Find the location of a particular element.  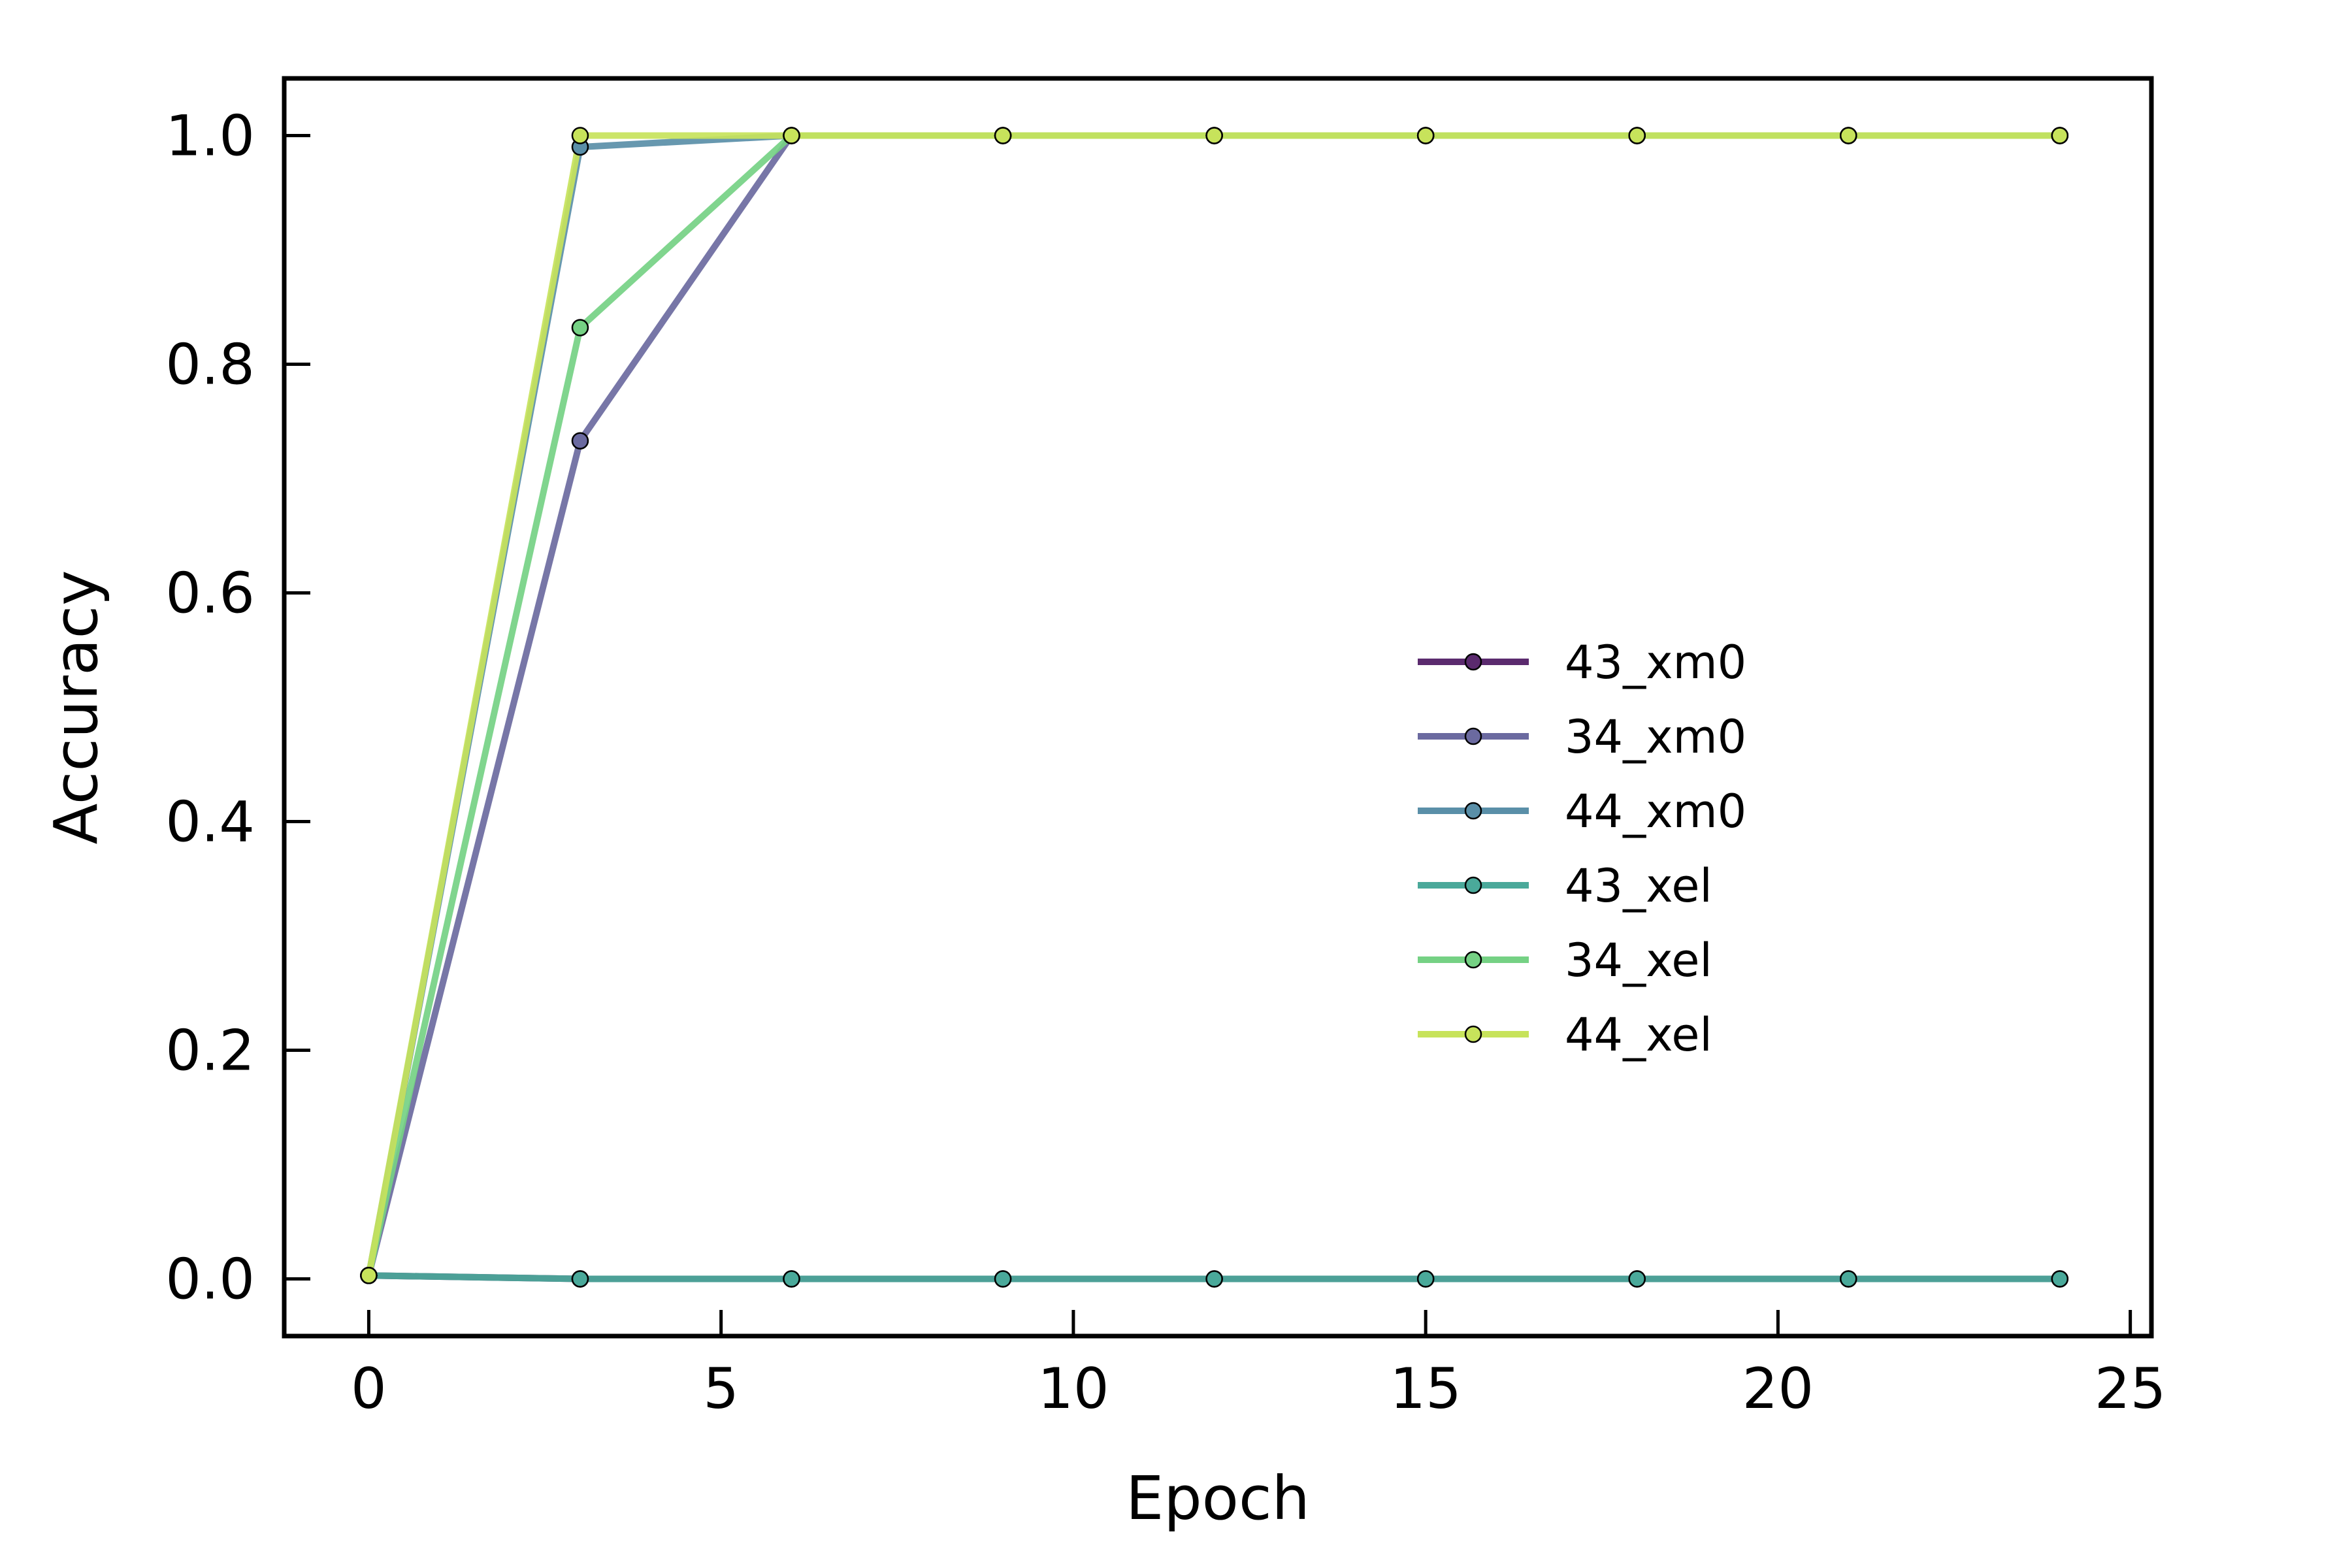

x-tick-label: 0 is located at coordinates (369, 1389).